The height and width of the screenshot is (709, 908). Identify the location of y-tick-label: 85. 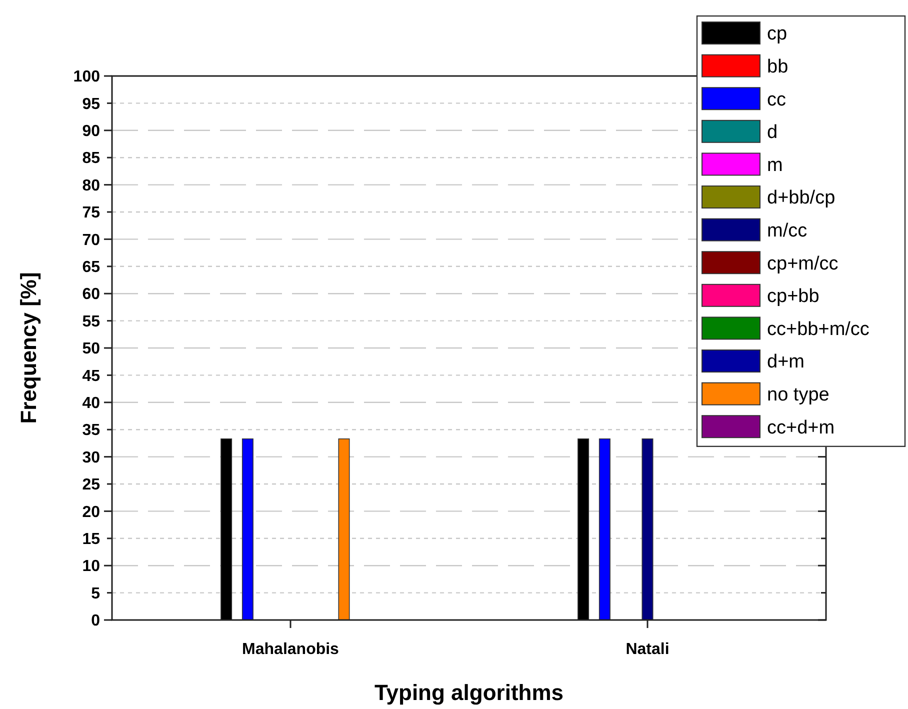
(91, 159).